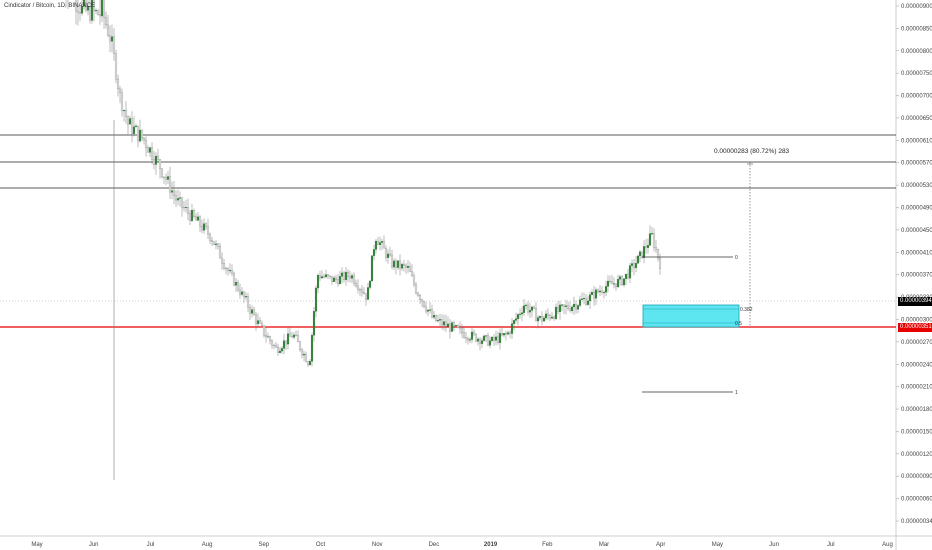 The width and height of the screenshot is (932, 550). I want to click on y-tick-label: 0.00000490, so click(916, 209).